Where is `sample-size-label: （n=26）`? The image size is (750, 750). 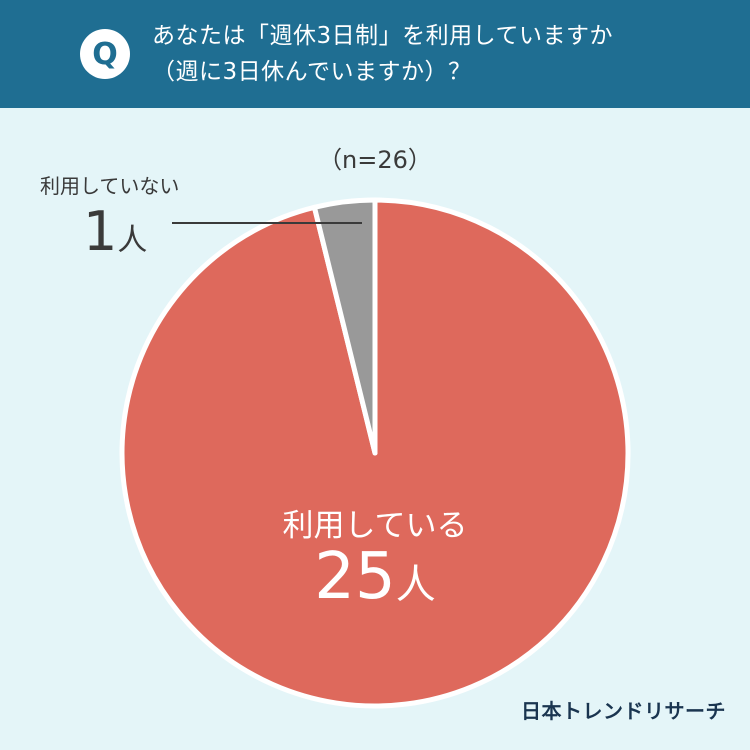 sample-size-label: （n=26） is located at coordinates (375, 160).